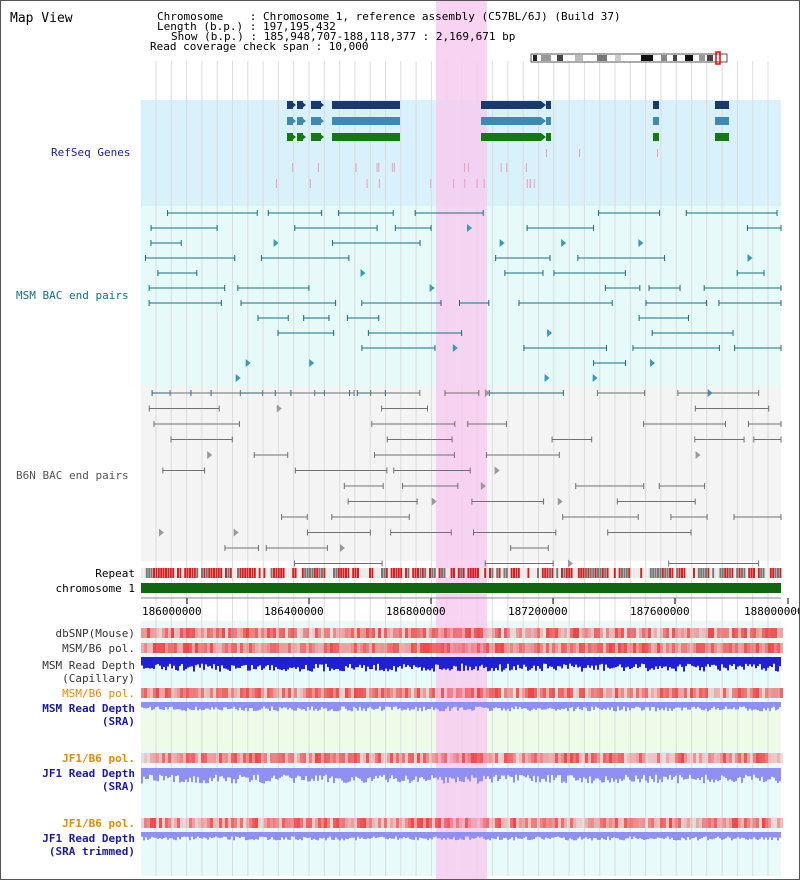 The width and height of the screenshot is (800, 880). Describe the element at coordinates (72, 475) in the screenshot. I see `track-label-b6n-bac: B6N BAC end pairs` at that location.